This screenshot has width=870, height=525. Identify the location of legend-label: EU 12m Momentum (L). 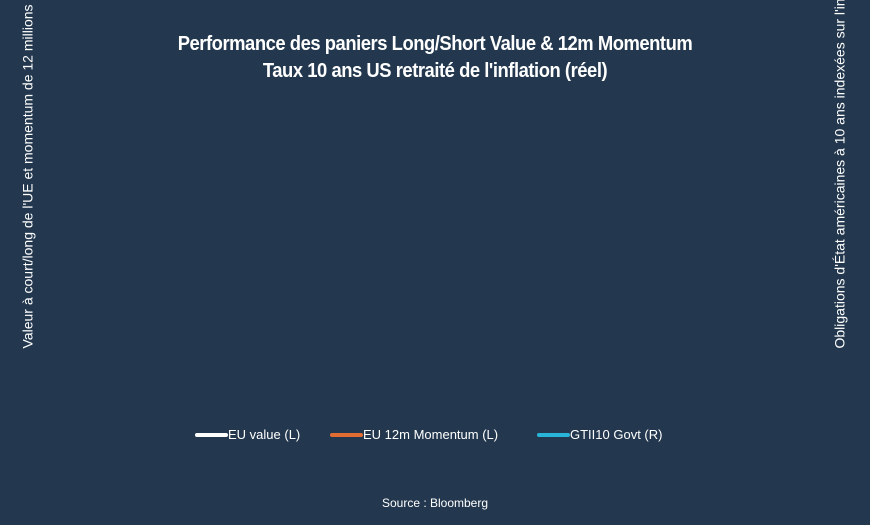
(431, 434).